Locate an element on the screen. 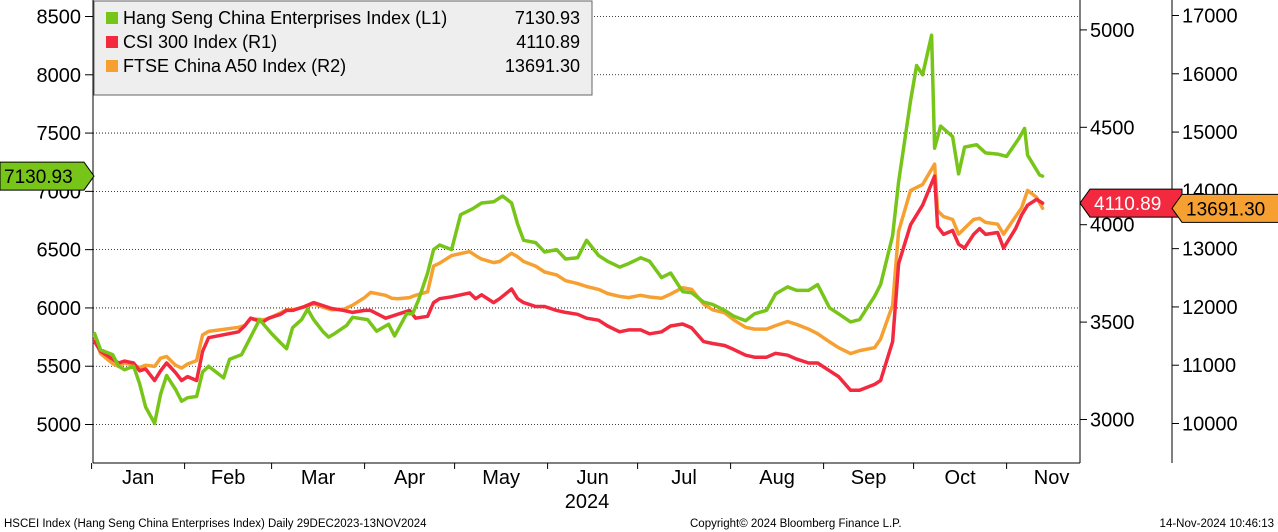 Image resolution: width=1278 pixels, height=532 pixels. x-tick-label-oct: Oct is located at coordinates (961, 478).